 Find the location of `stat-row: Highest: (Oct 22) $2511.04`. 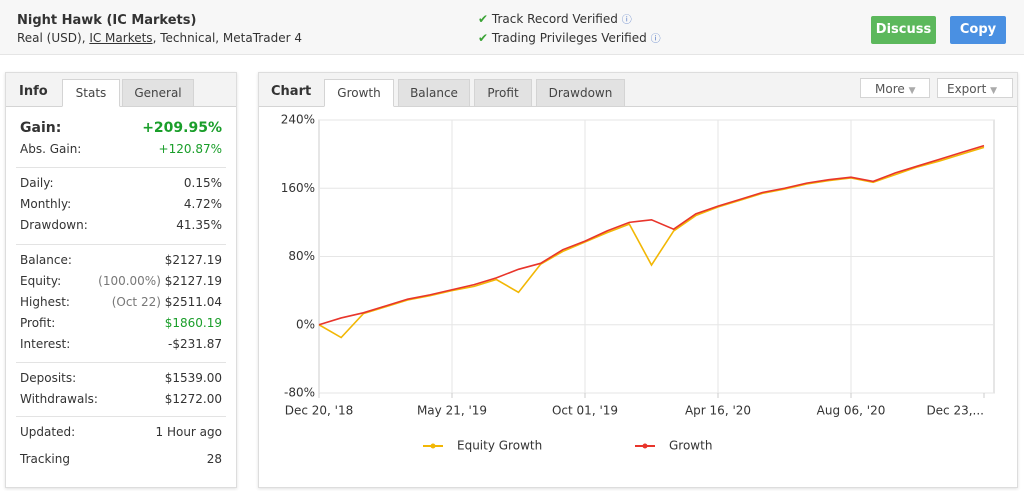

stat-row: Highest: (Oct 22) $2511.04 is located at coordinates (121, 305).